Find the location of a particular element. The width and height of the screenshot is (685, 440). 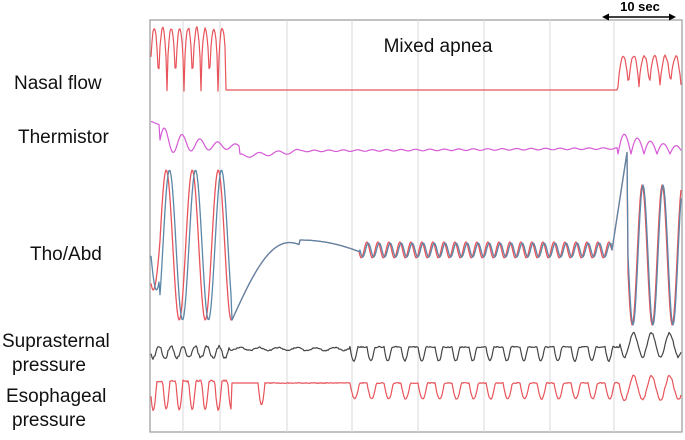

scale-bar: 10 sec is located at coordinates (639, 10).